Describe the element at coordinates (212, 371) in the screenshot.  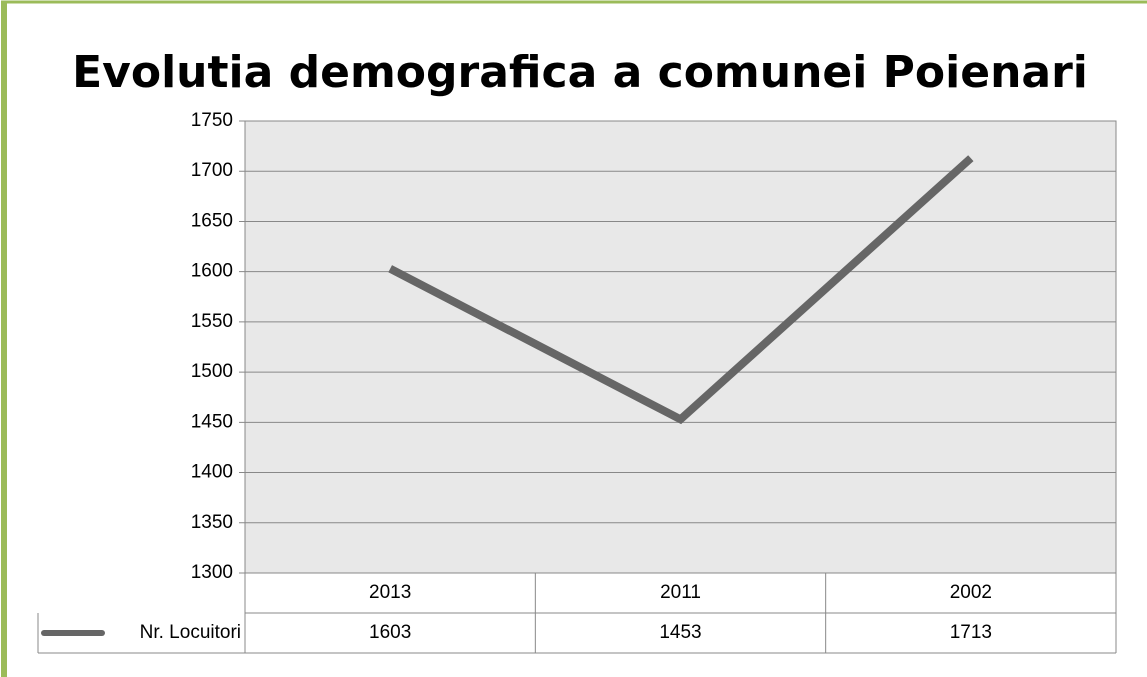
I see `y-tick-label: 1500` at that location.